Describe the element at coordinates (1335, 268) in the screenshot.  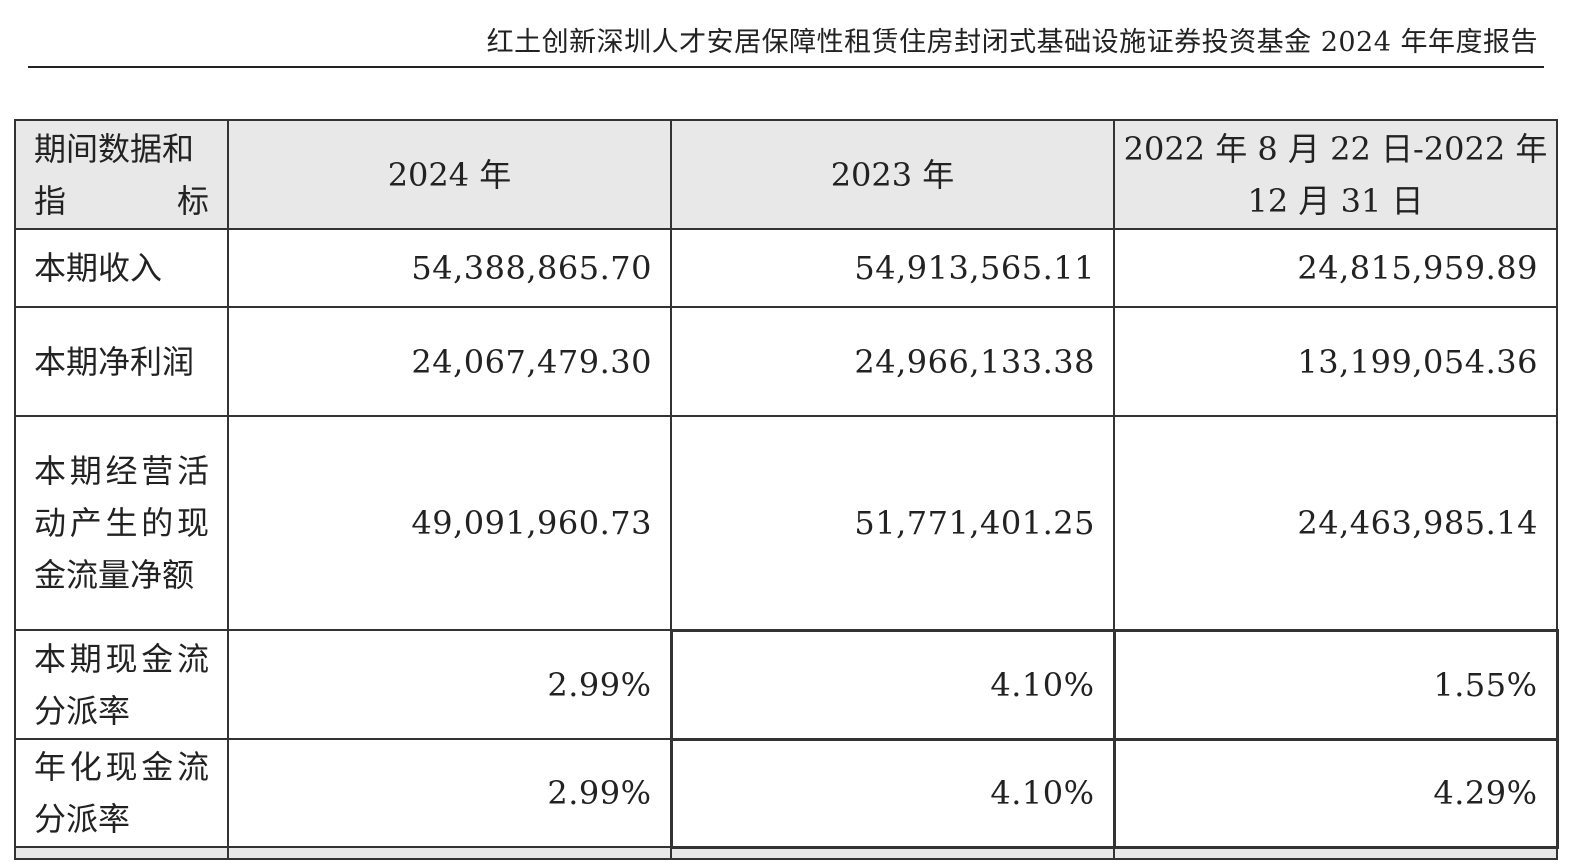
I see `cell-revenue-2022: 24,815,959.89` at that location.